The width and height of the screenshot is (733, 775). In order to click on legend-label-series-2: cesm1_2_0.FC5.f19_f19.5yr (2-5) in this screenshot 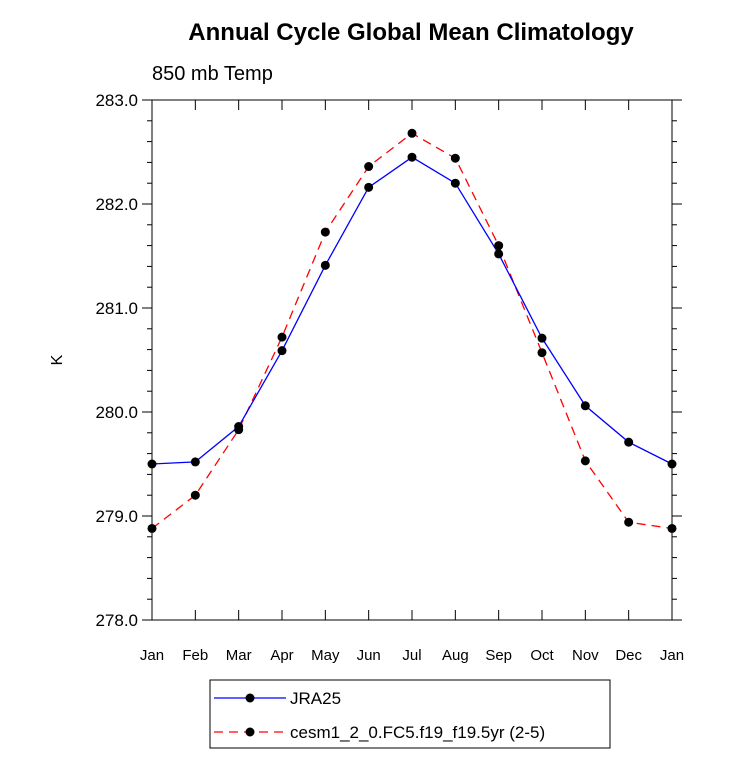, I will do `click(417, 732)`.